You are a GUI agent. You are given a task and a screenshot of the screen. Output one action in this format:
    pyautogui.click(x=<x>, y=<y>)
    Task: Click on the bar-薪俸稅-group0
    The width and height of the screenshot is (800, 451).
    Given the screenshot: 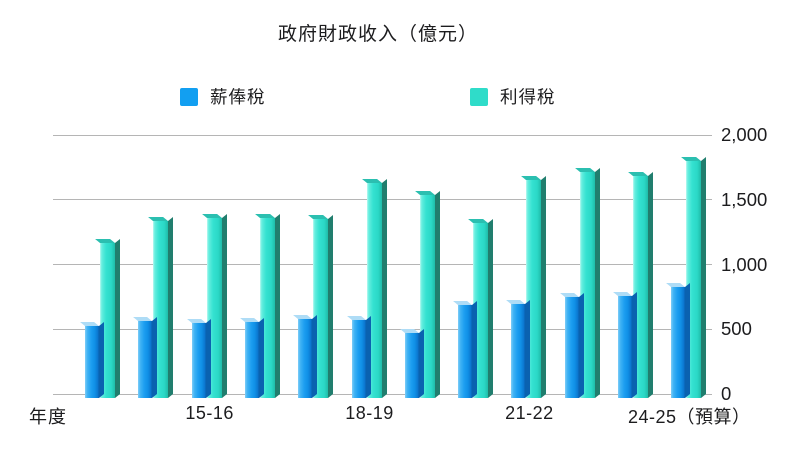 What is the action you would take?
    pyautogui.click(x=92, y=361)
    